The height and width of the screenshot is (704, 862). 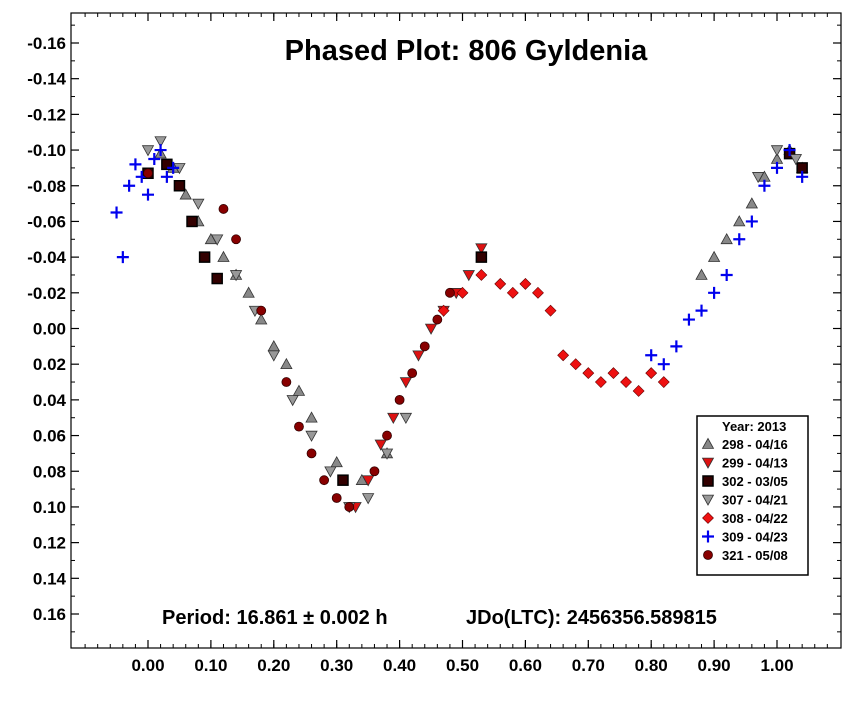 What do you see at coordinates (46, 293) in the screenshot?
I see `y-tick-label: -0.02` at bounding box center [46, 293].